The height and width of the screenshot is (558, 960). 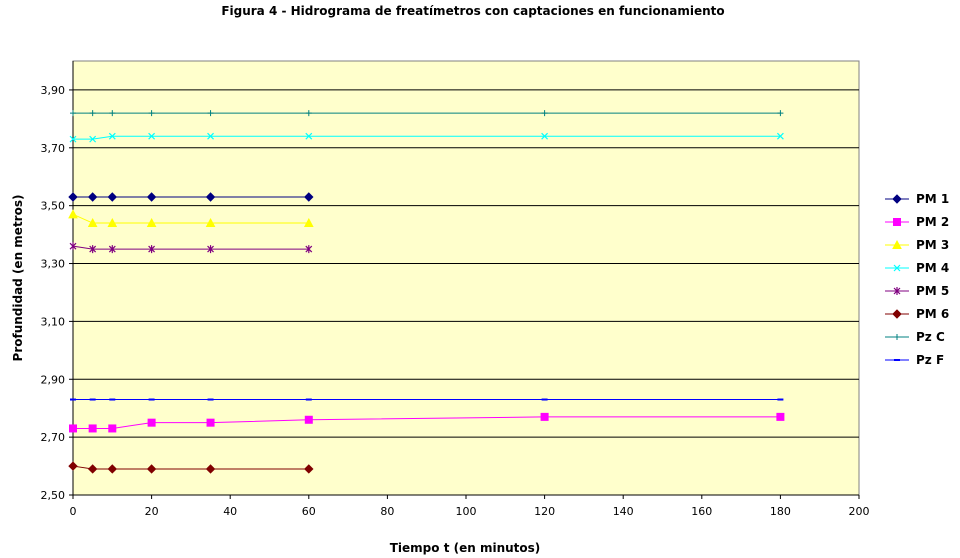 I want to click on legend-item-pm-1: PM 1, so click(x=917, y=199).